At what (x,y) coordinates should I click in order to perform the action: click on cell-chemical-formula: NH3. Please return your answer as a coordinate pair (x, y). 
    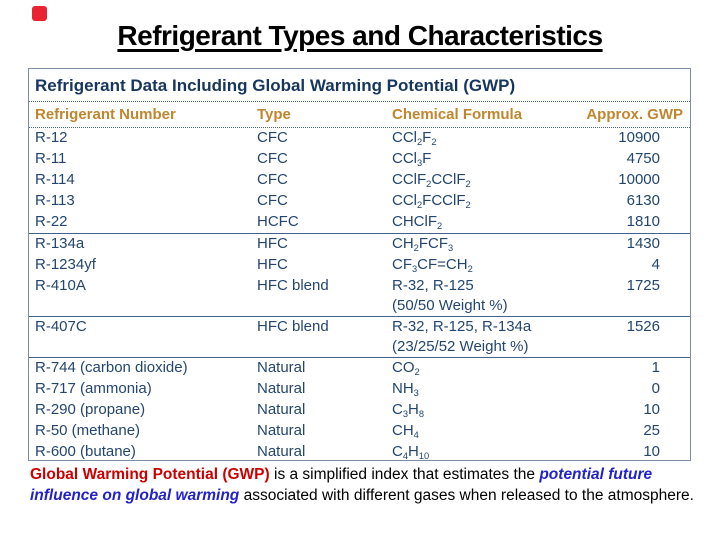
    Looking at the image, I should click on (405, 389).